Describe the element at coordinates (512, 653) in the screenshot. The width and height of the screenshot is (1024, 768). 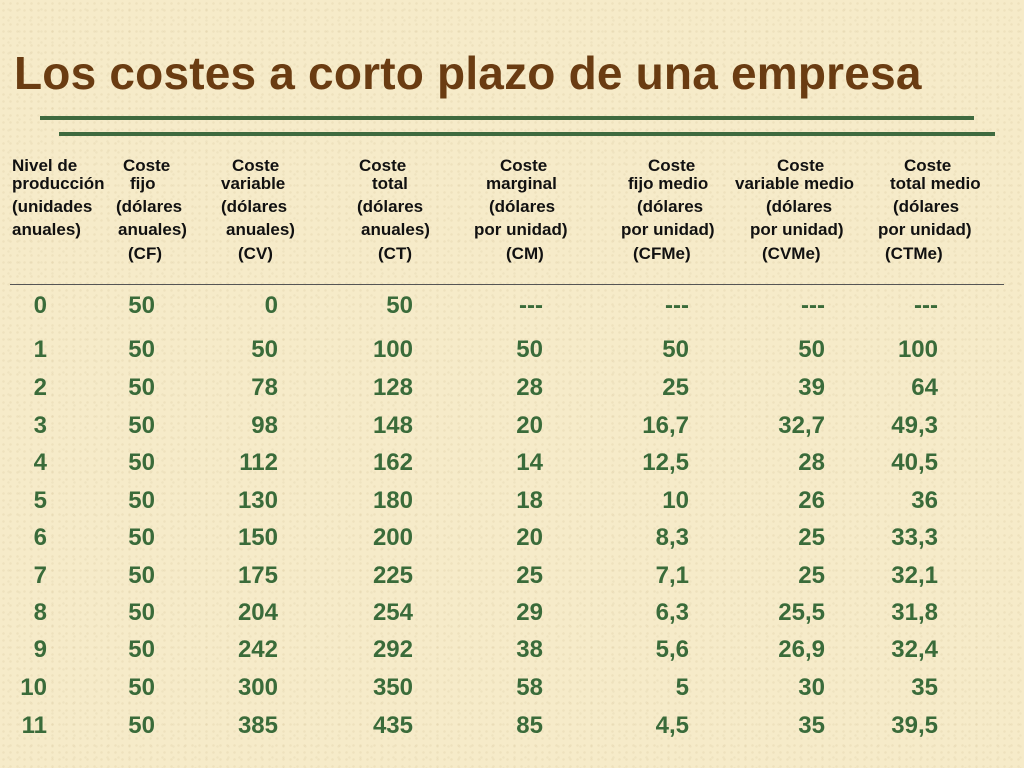
I see `table-row: 9 50 242 292 38 5,6 26,9 32,4` at that location.